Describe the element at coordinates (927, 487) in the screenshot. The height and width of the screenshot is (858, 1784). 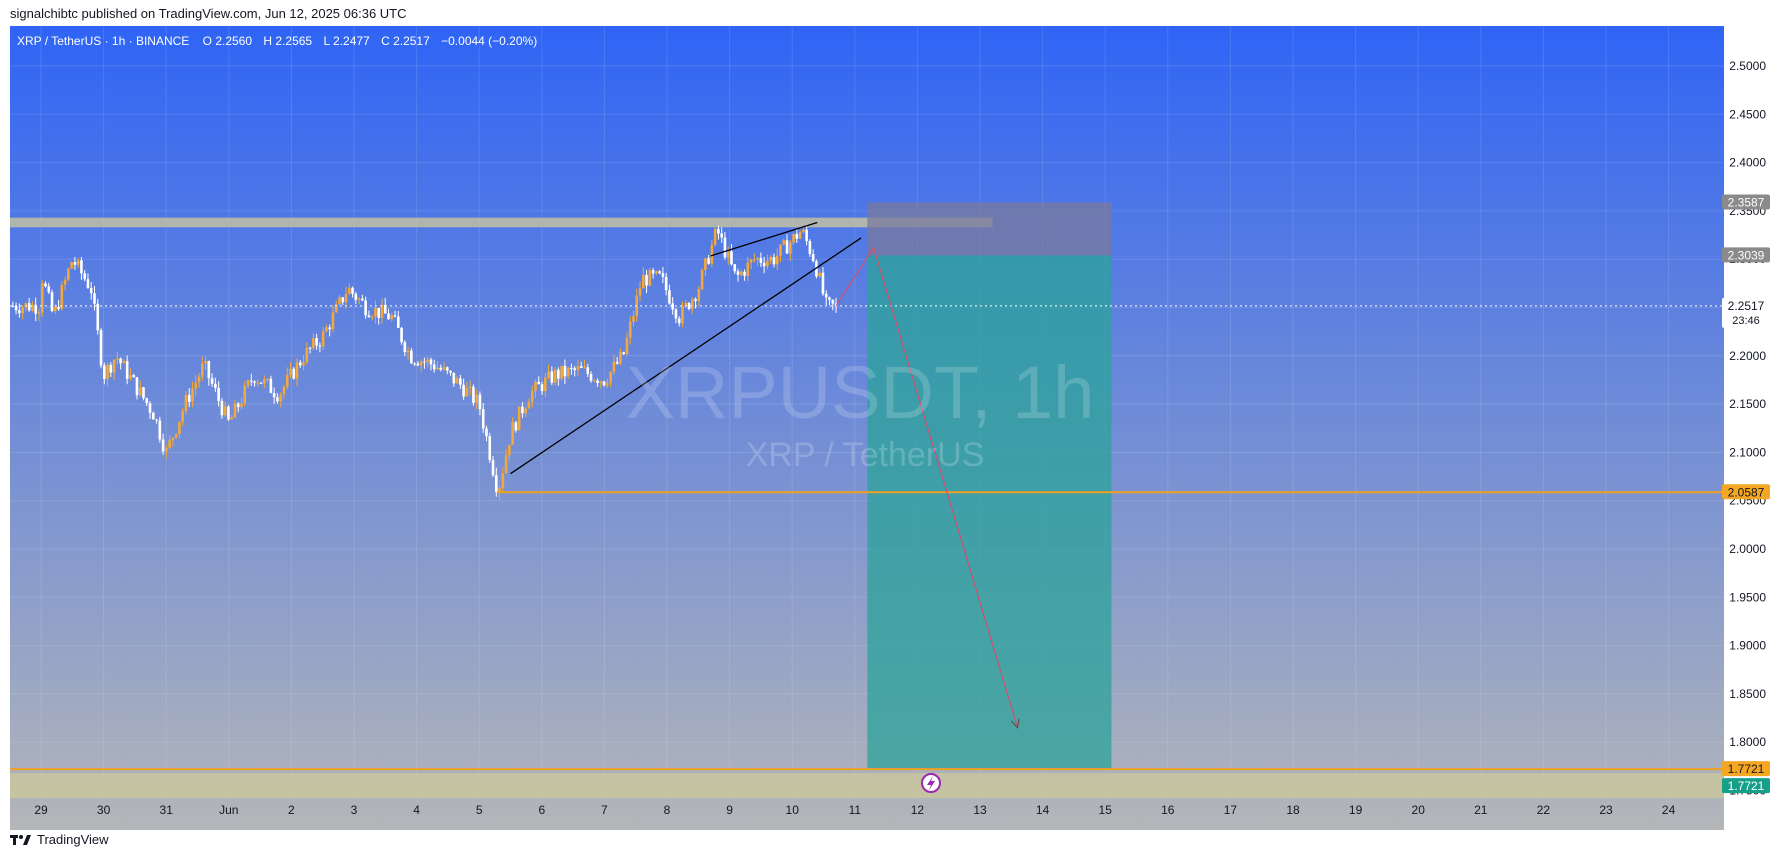
I see `projection-path` at that location.